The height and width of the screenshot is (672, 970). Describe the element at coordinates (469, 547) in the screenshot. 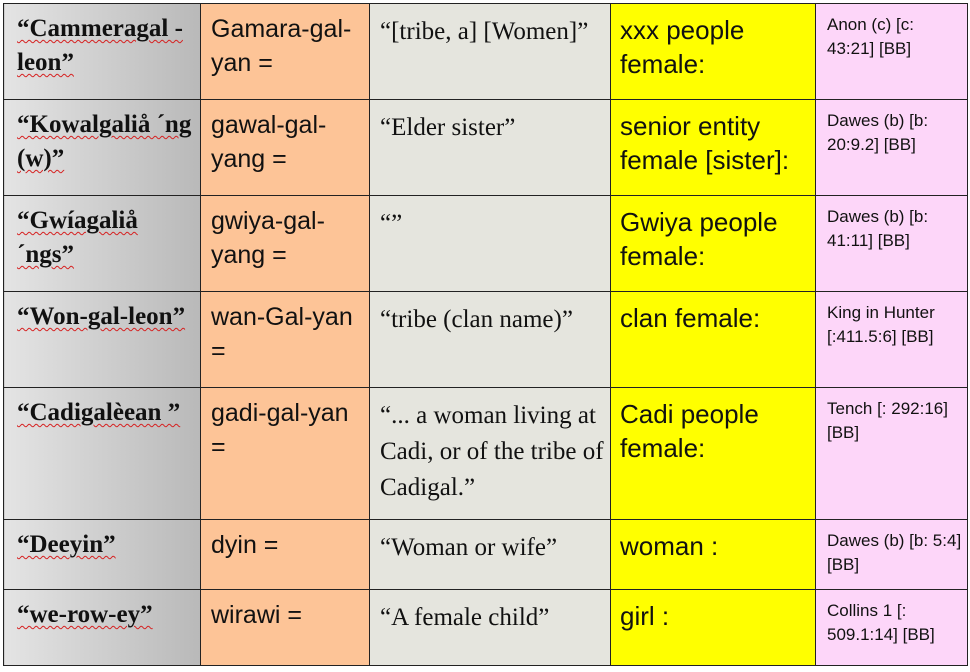

I see `original-gloss: “Woman or wife”` at that location.